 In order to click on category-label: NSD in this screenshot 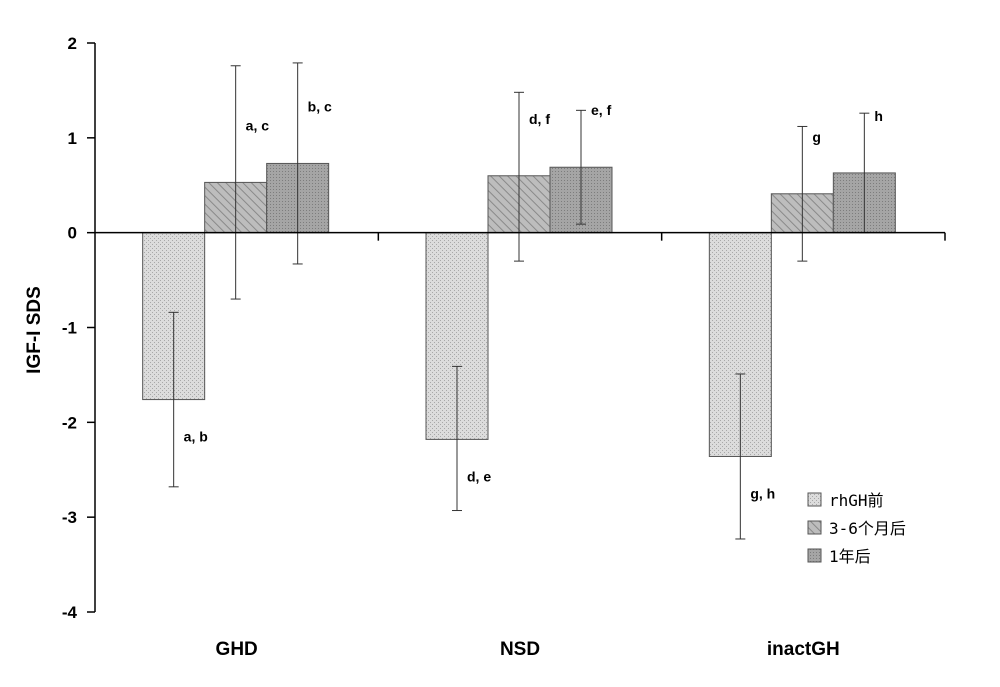, I will do `click(520, 649)`.